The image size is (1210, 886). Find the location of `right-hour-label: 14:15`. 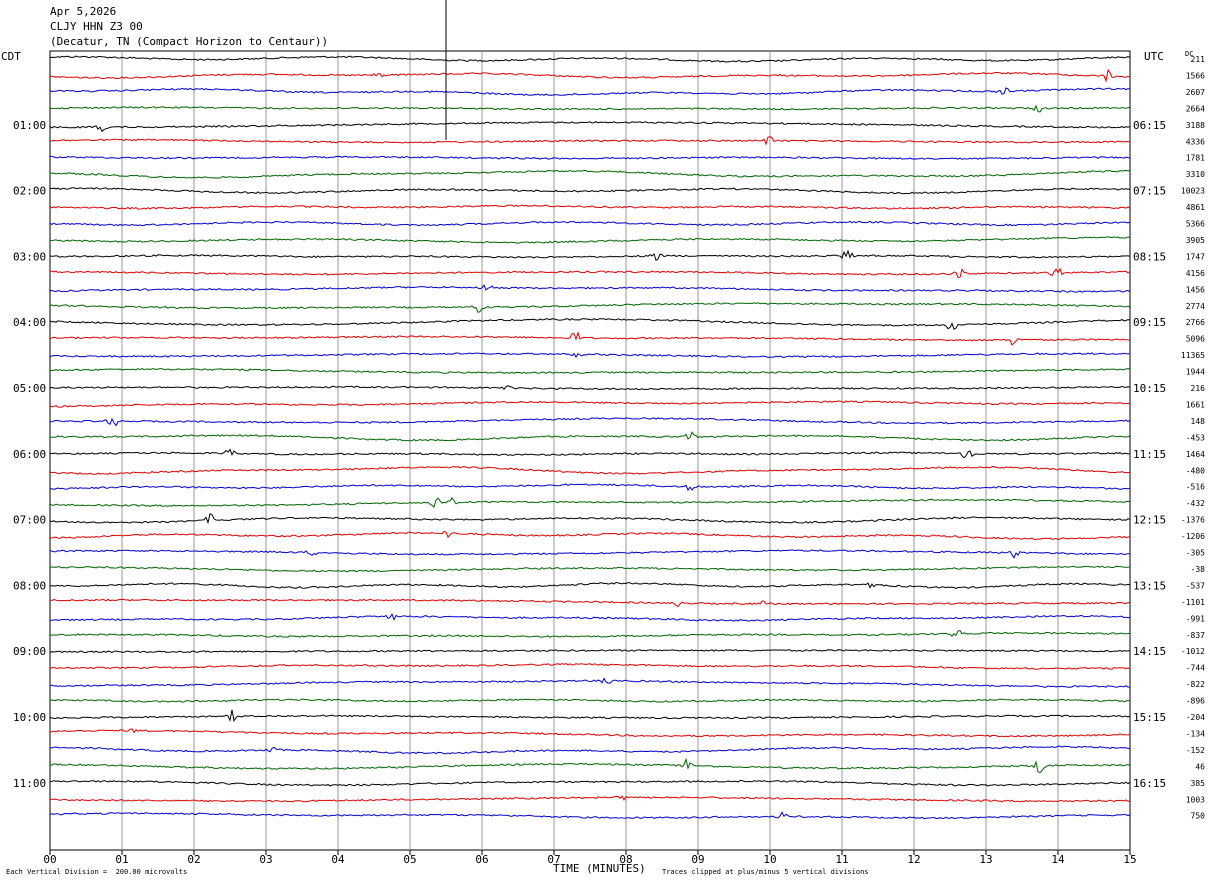

right-hour-label: 14:15 is located at coordinates (1149, 651).